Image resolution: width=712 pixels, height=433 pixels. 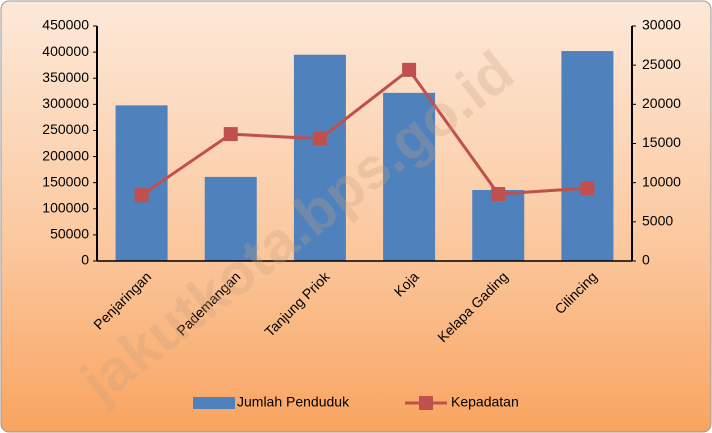 What do you see at coordinates (65, 51) in the screenshot?
I see `y-tick-label: 400000` at bounding box center [65, 51].